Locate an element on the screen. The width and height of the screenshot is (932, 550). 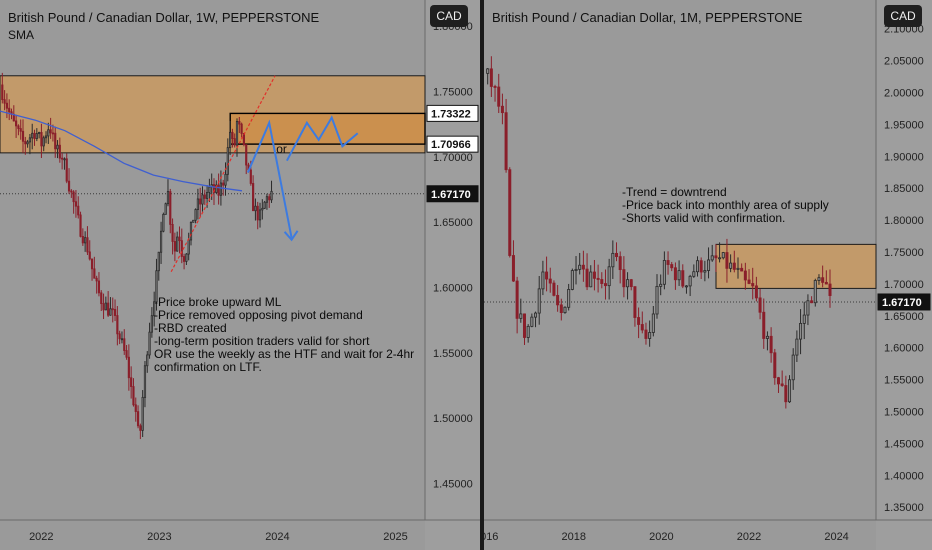
x-tick-label: 2016 is located at coordinates (491, 537).